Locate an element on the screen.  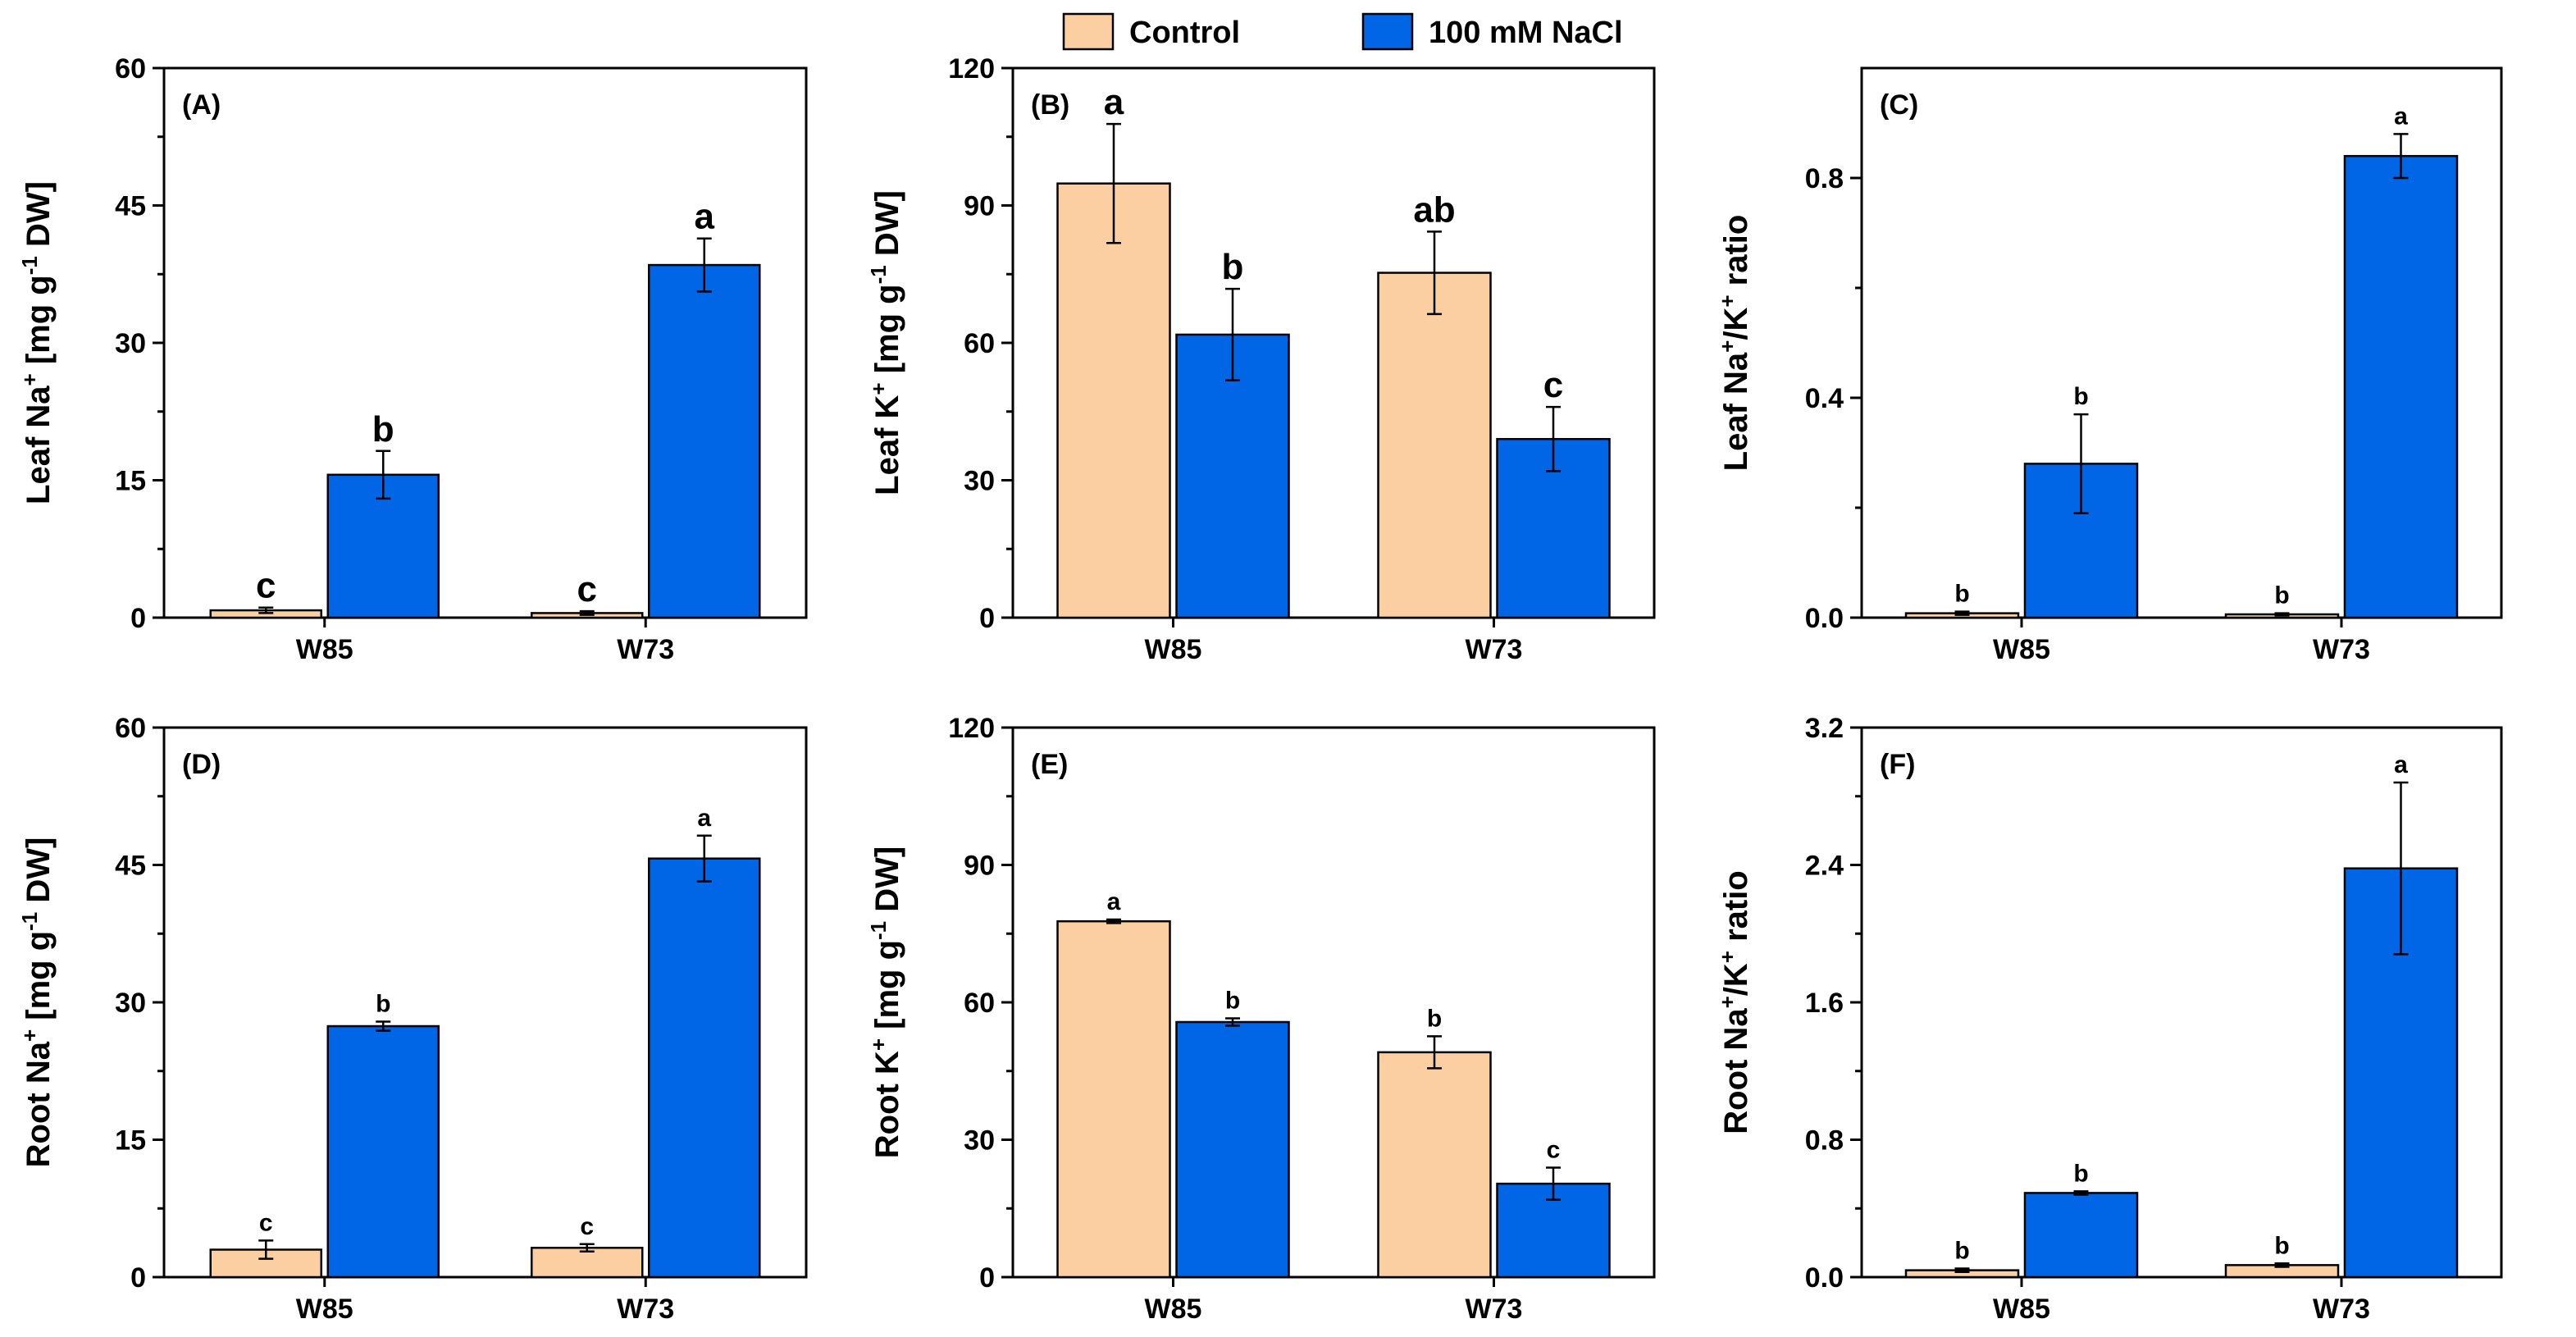
y-axis-label: Root Na+/K+ ratio is located at coordinates (1734, 1002).